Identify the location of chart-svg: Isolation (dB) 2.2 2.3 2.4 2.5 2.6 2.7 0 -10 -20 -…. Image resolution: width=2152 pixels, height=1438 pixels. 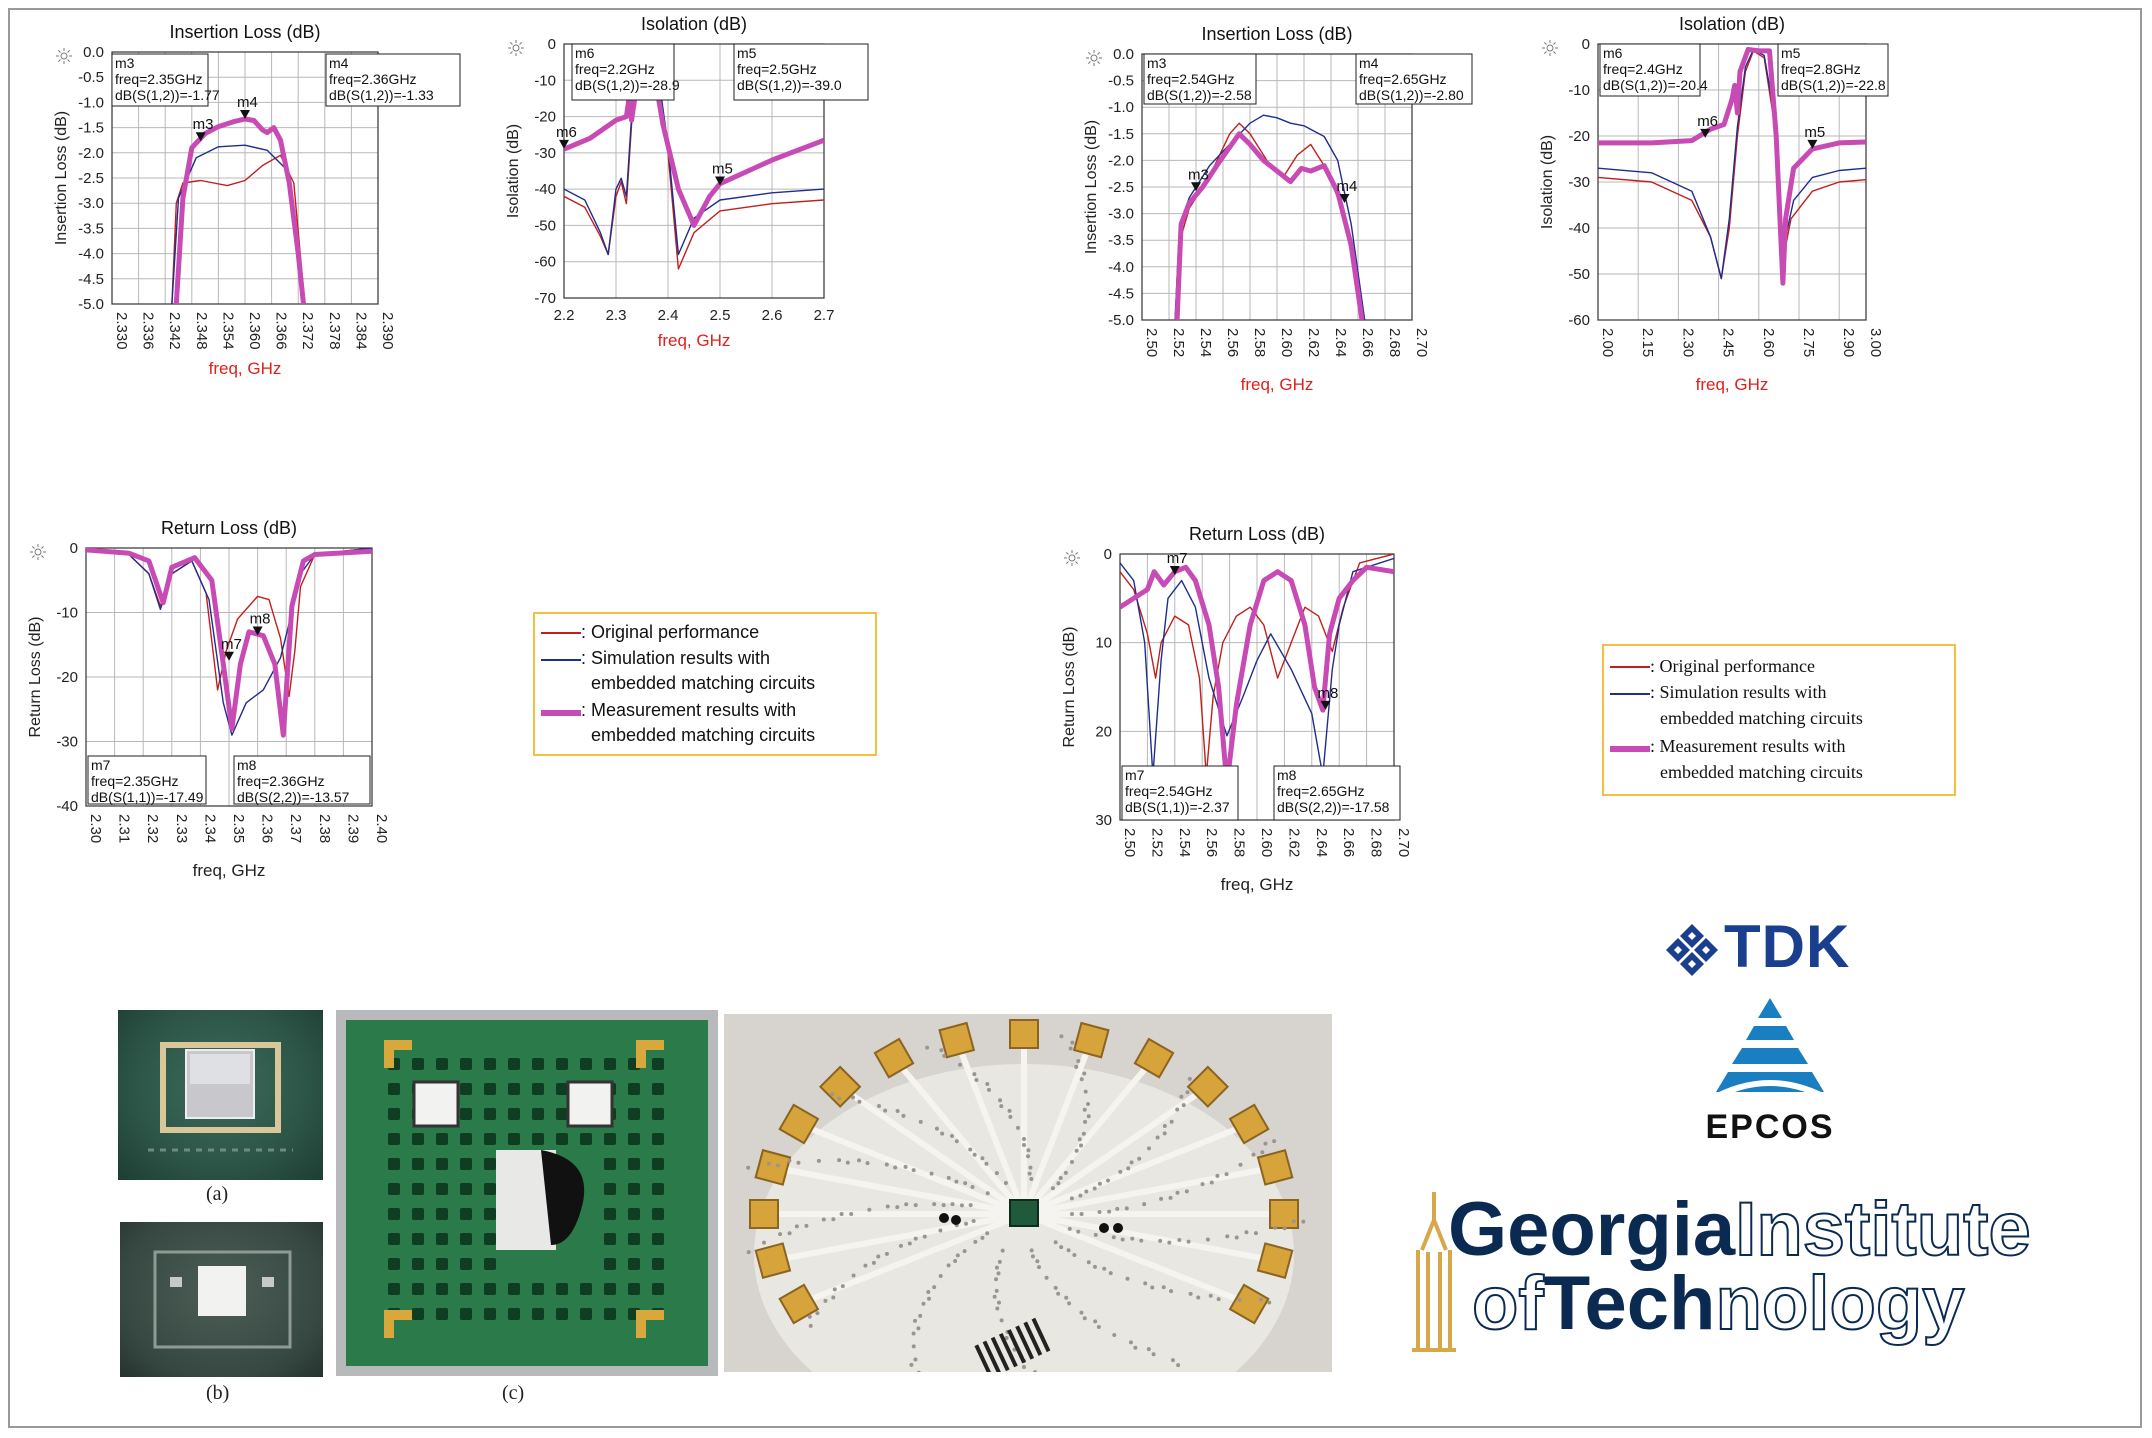
(687, 182).